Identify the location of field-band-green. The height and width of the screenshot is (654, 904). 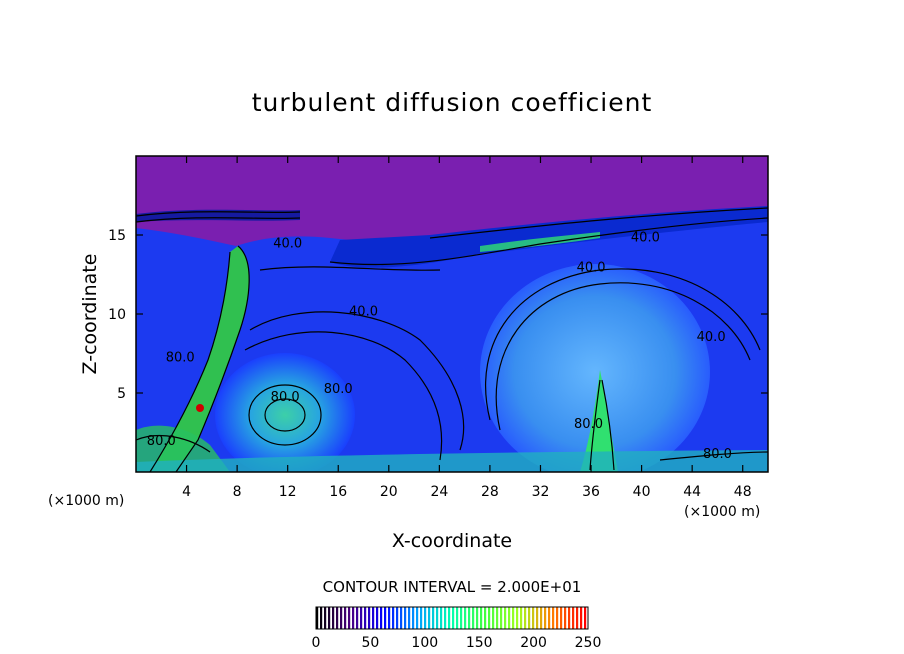
(540, 242).